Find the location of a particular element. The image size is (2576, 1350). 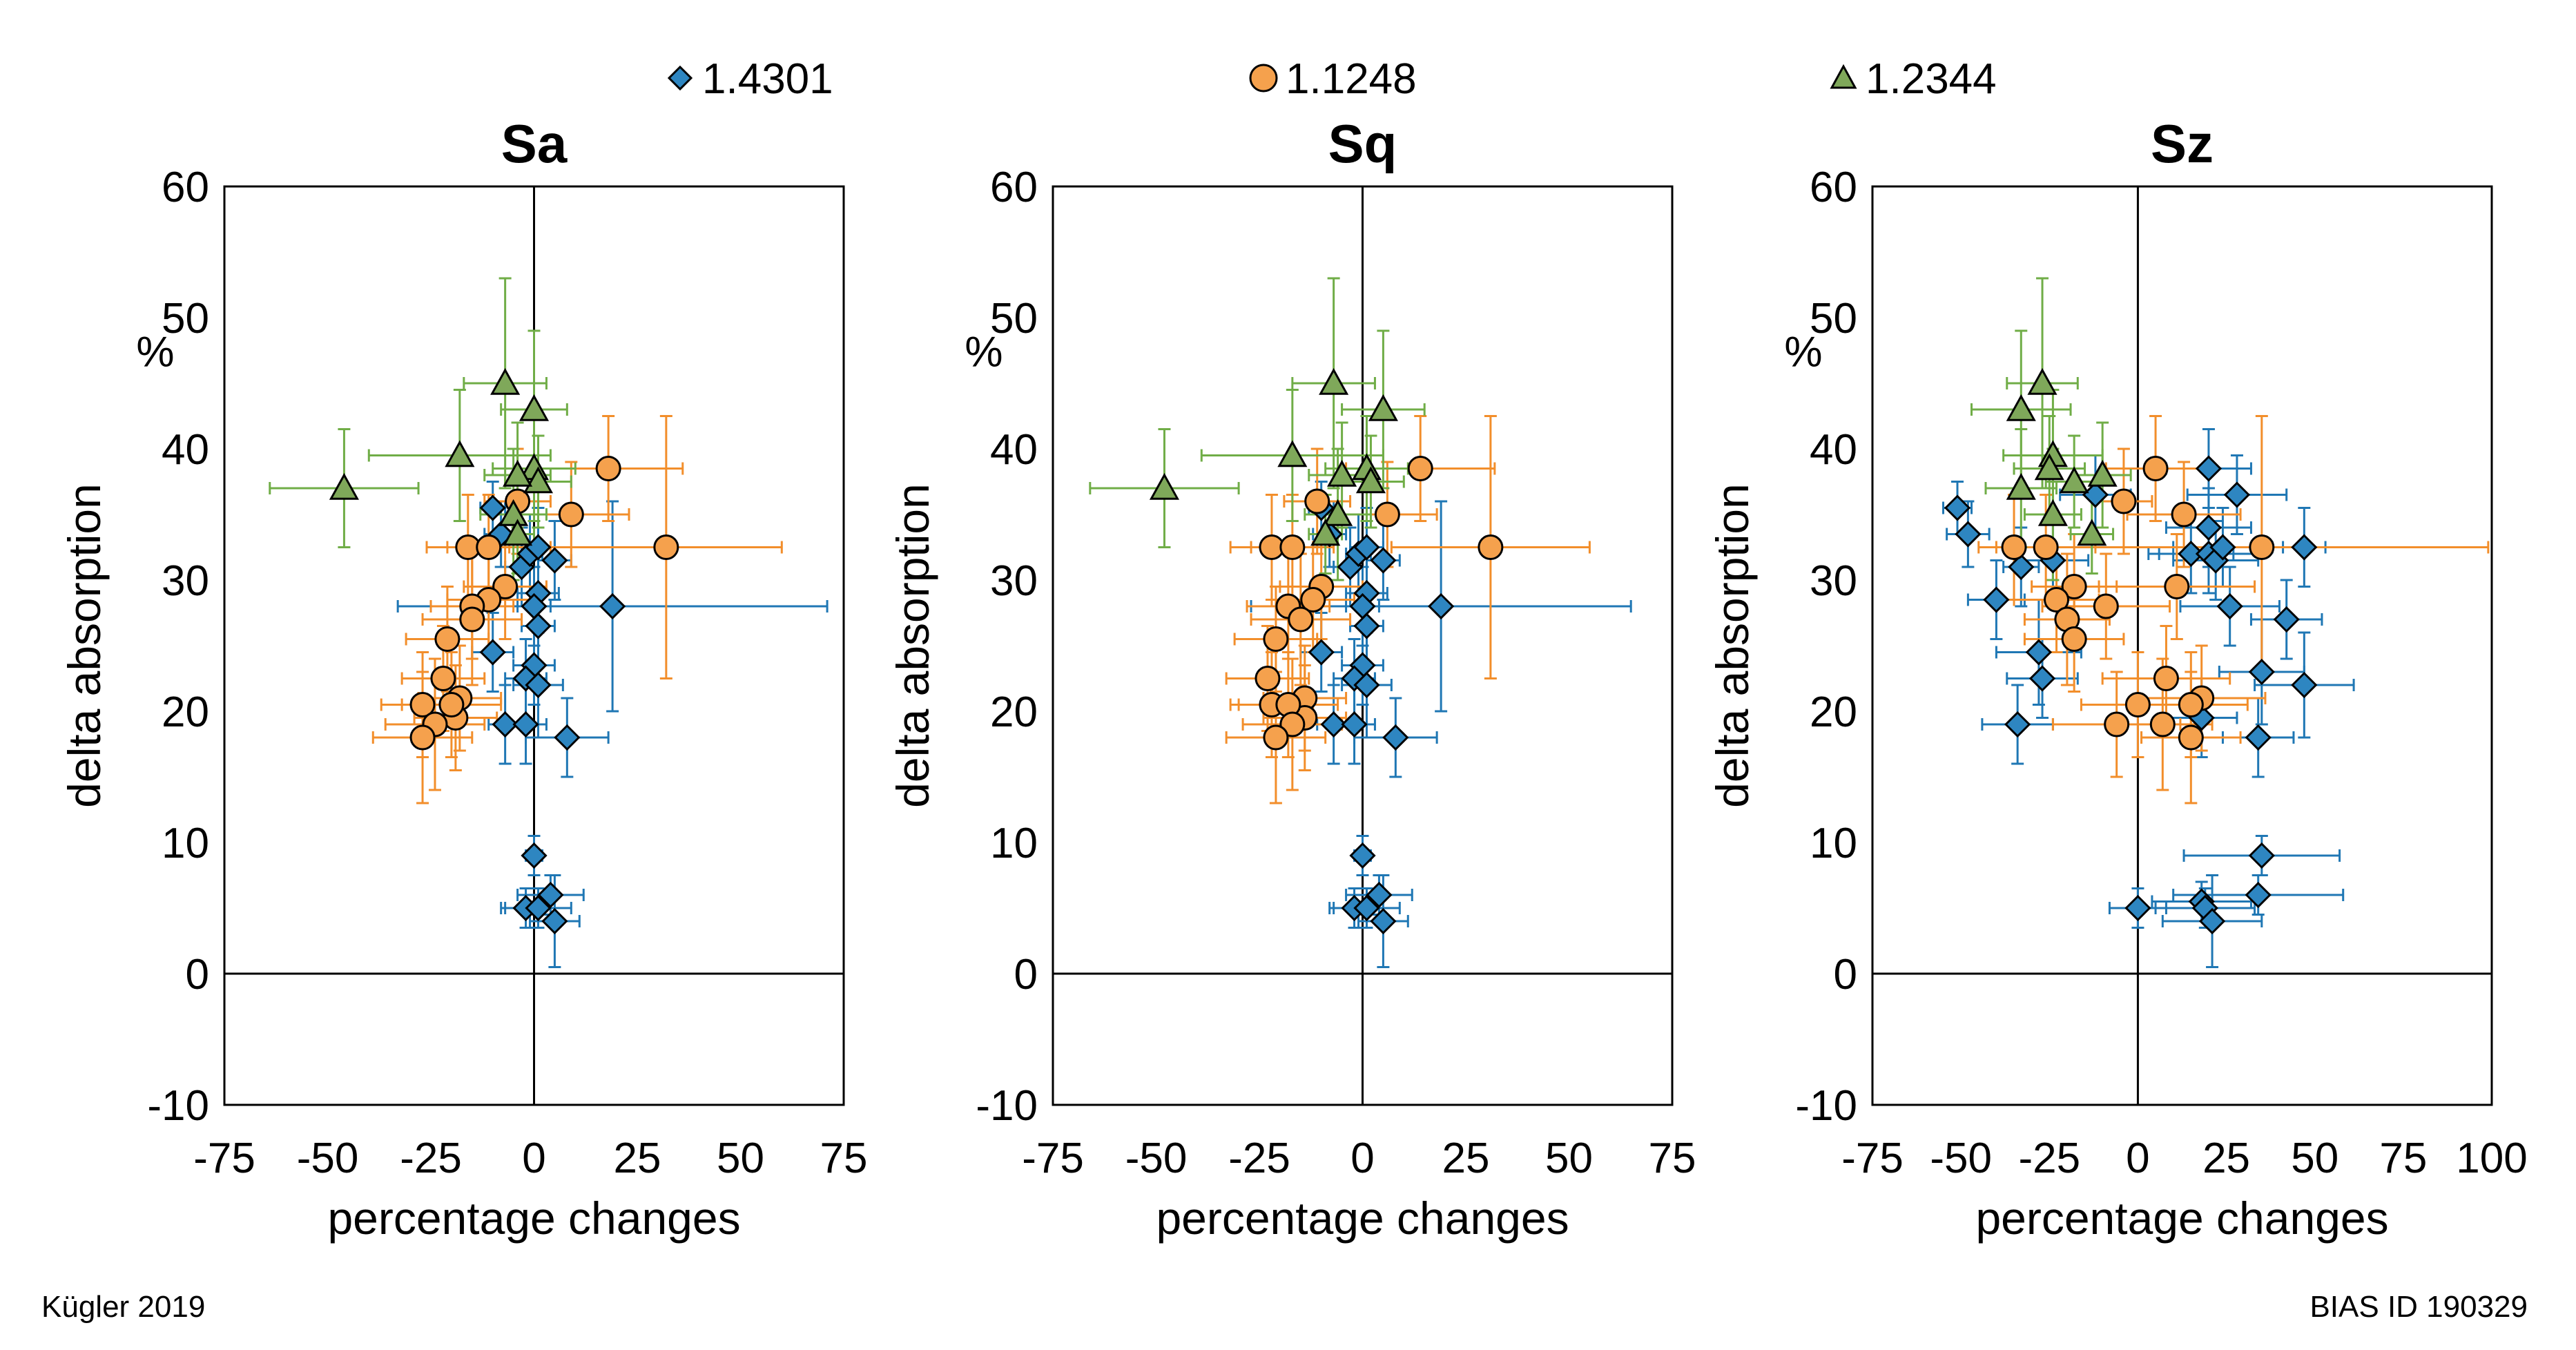

legend-entry: 1.1248 is located at coordinates (1333, 79).